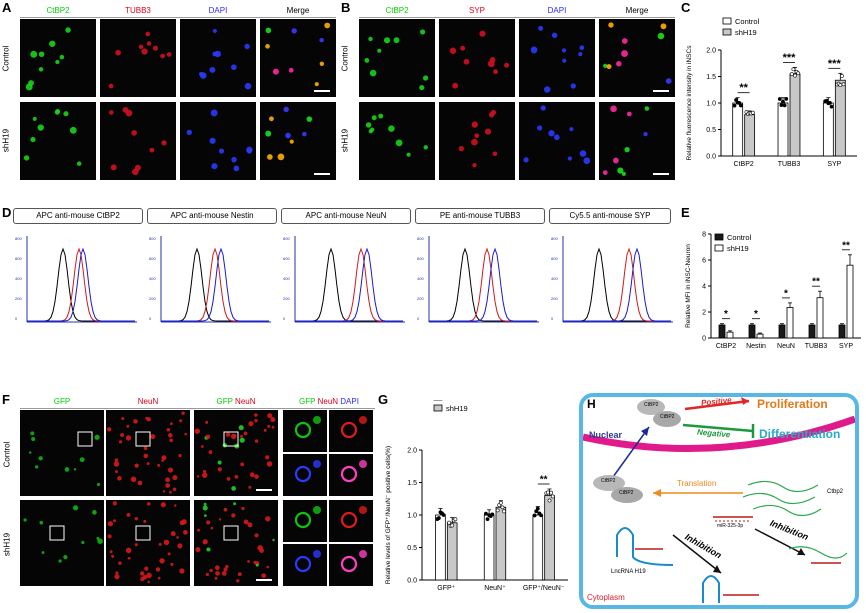 This screenshot has width=866, height=613. What do you see at coordinates (225, 59) in the screenshot?
I see `panel-a-tile-svg-r0-c2` at bounding box center [225, 59].